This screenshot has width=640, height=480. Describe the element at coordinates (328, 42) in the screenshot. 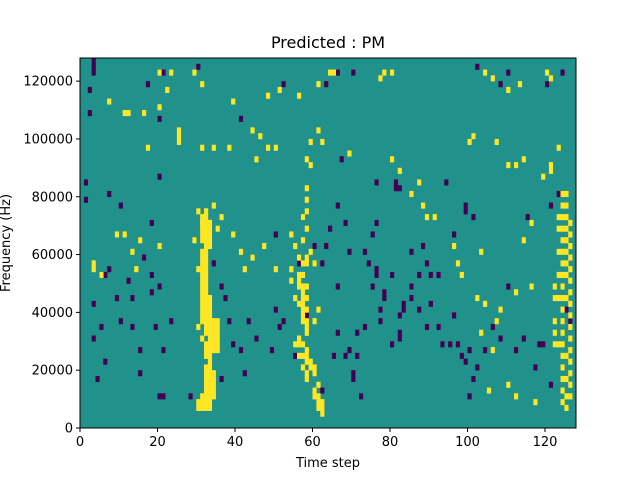

I see `chart-title: Predicted : PM` at that location.